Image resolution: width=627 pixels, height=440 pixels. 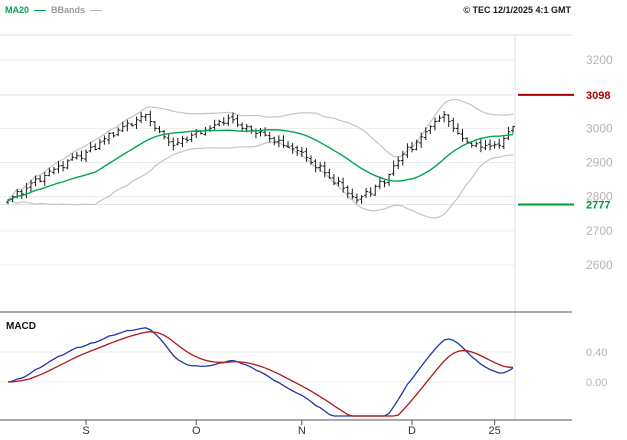 What do you see at coordinates (599, 197) in the screenshot?
I see `price-tick-label: 2800` at bounding box center [599, 197].